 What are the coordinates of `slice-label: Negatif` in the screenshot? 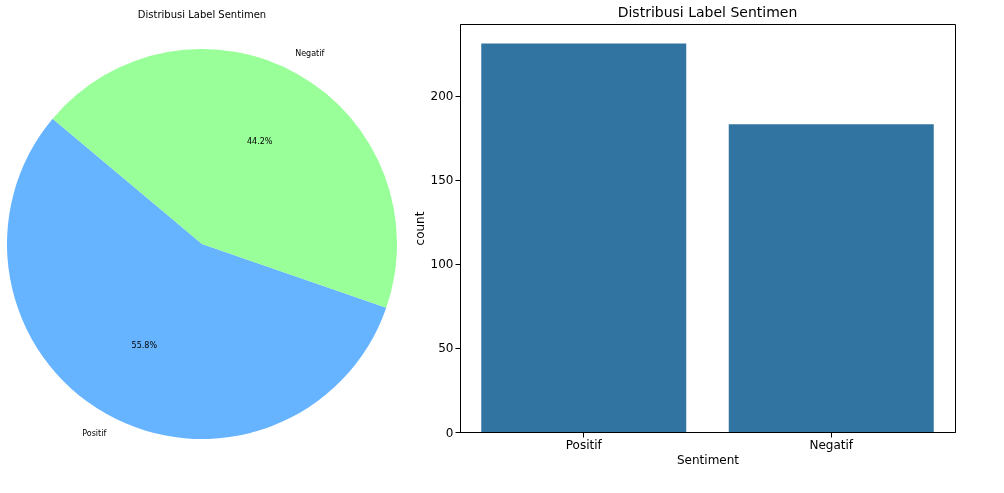 It's located at (310, 54).